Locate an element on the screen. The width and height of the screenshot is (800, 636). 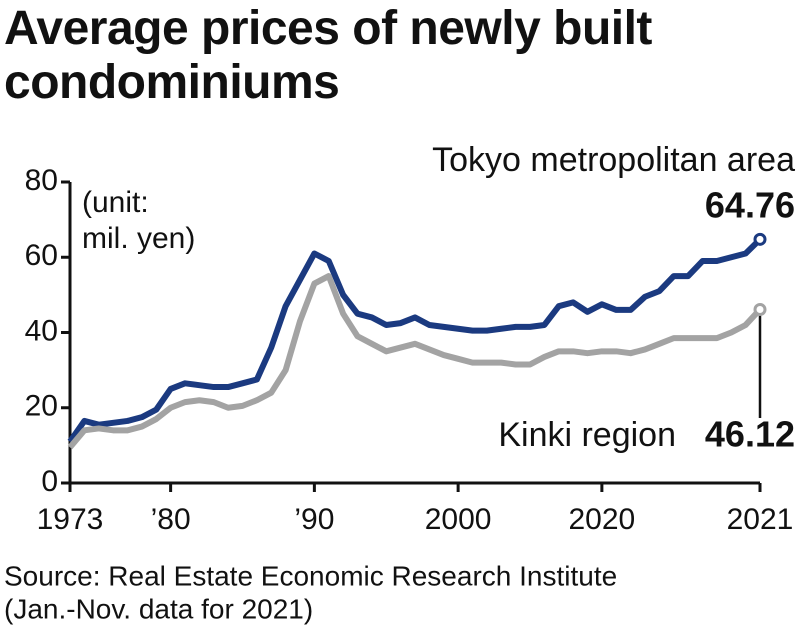
x-tick-label: 2000 is located at coordinates (458, 519).